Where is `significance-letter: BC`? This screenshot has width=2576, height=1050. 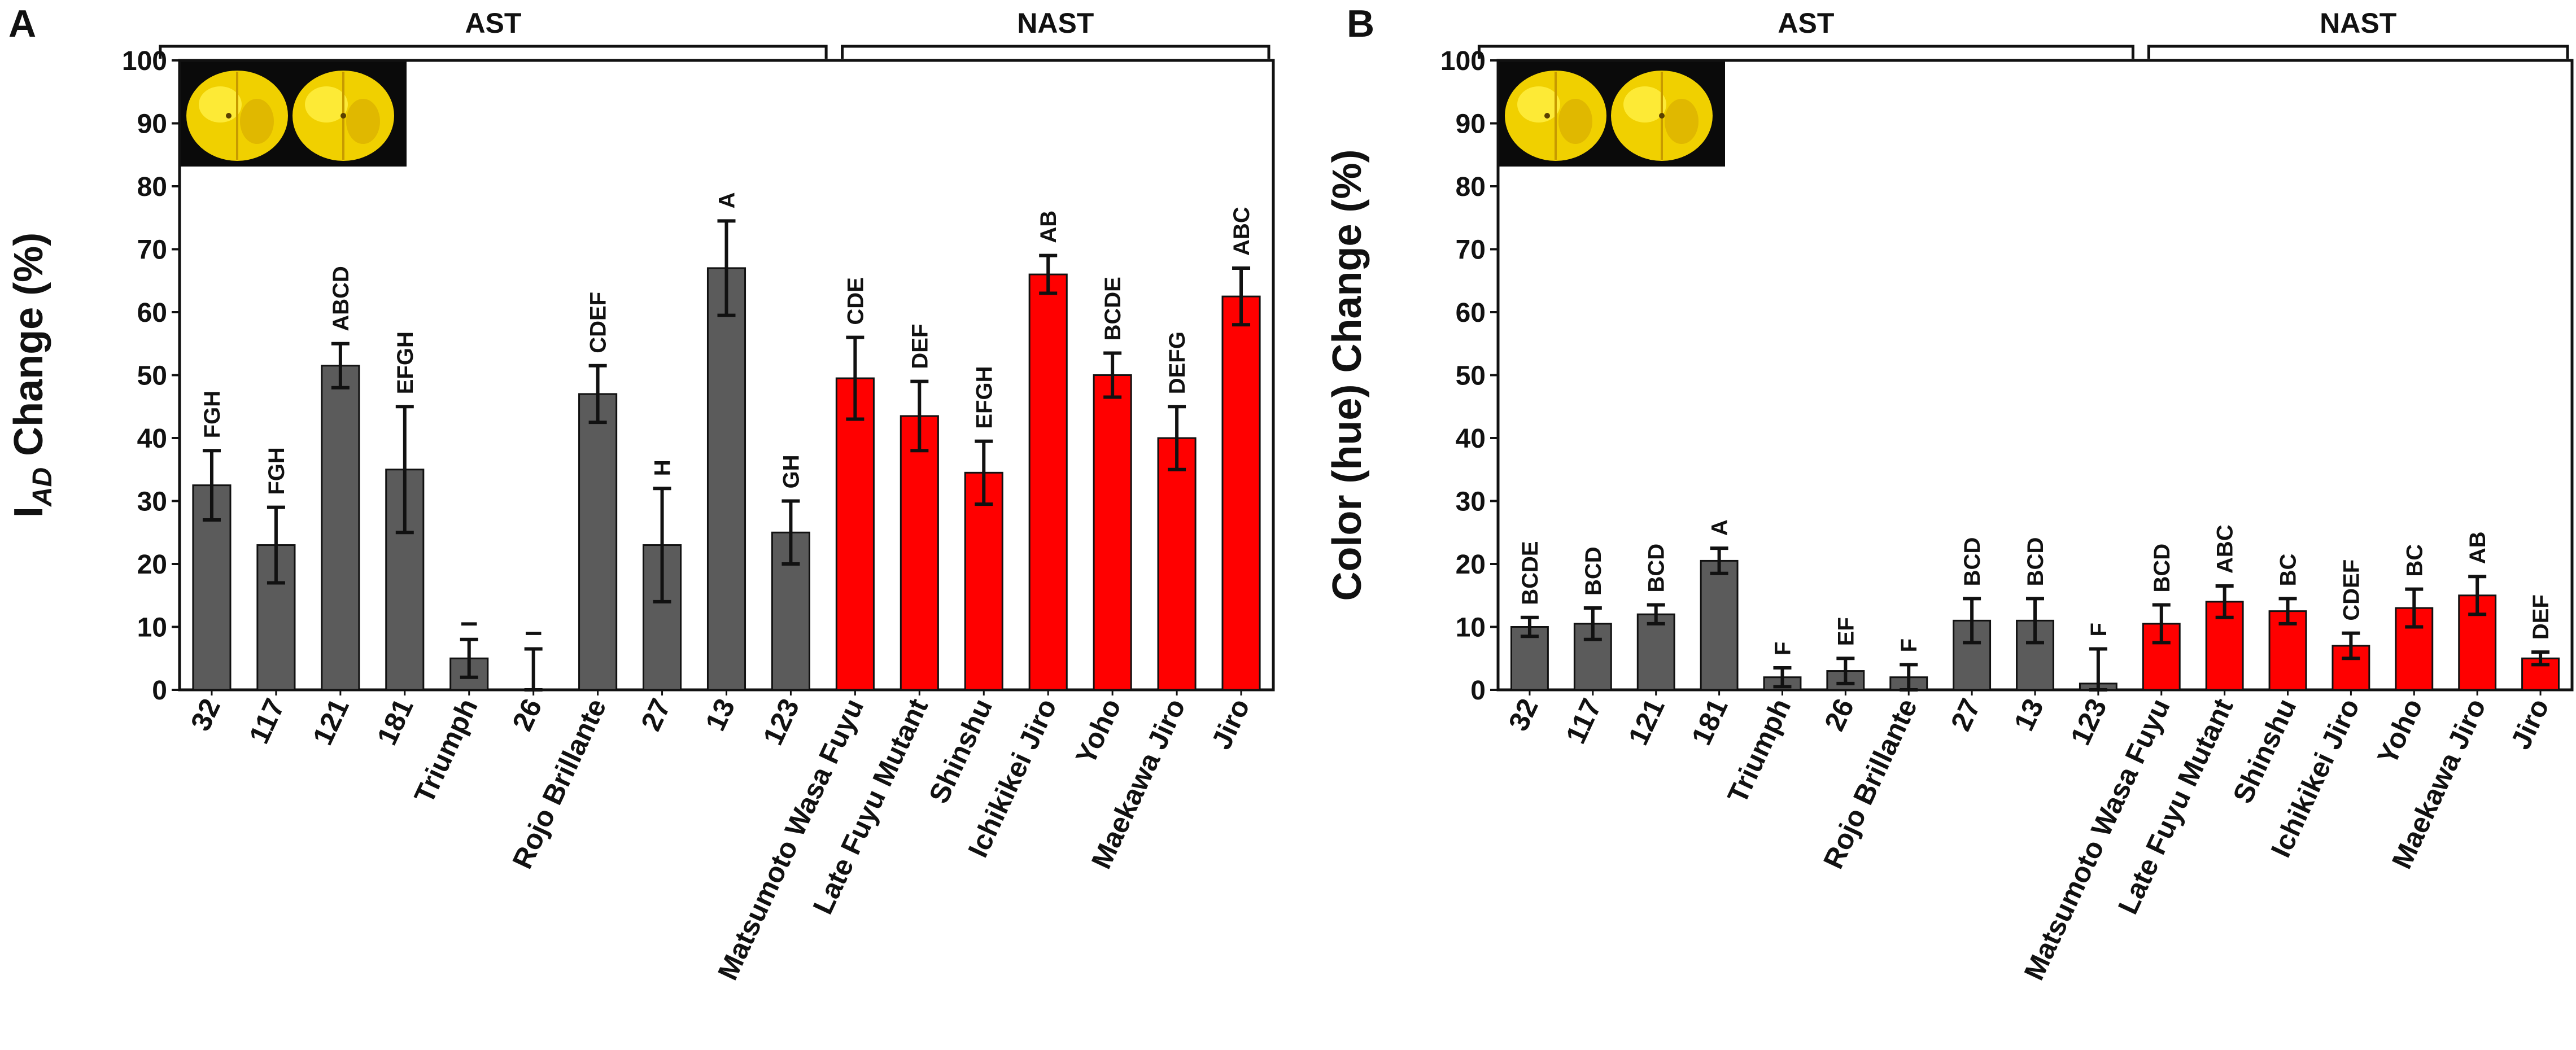
significance-letter: BC is located at coordinates (2415, 560).